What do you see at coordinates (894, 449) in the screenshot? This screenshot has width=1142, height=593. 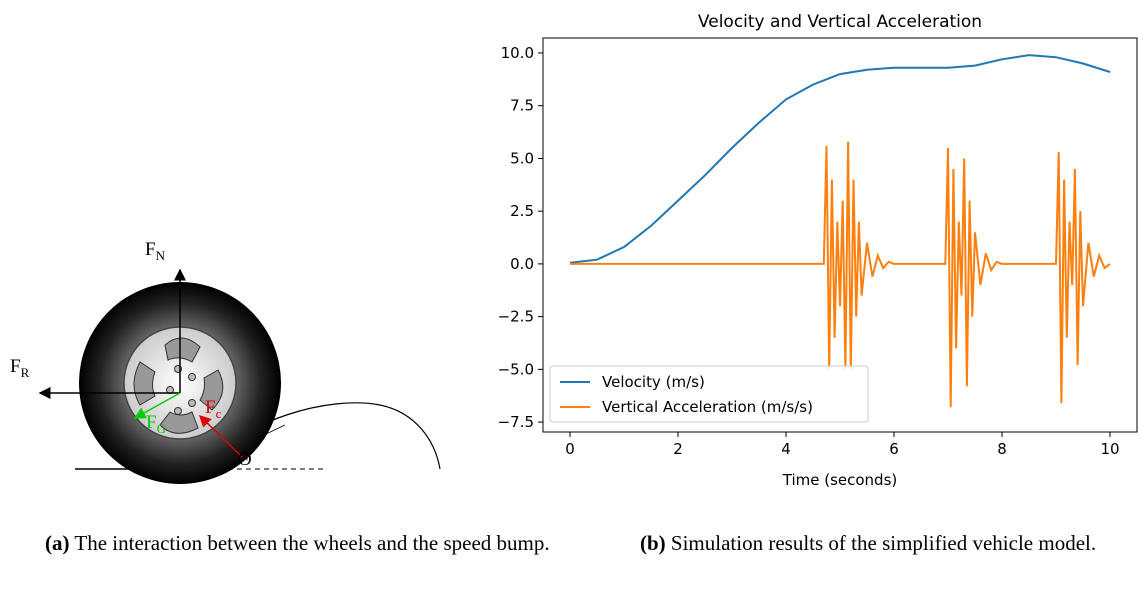 I see `x-tick-label: 6` at bounding box center [894, 449].